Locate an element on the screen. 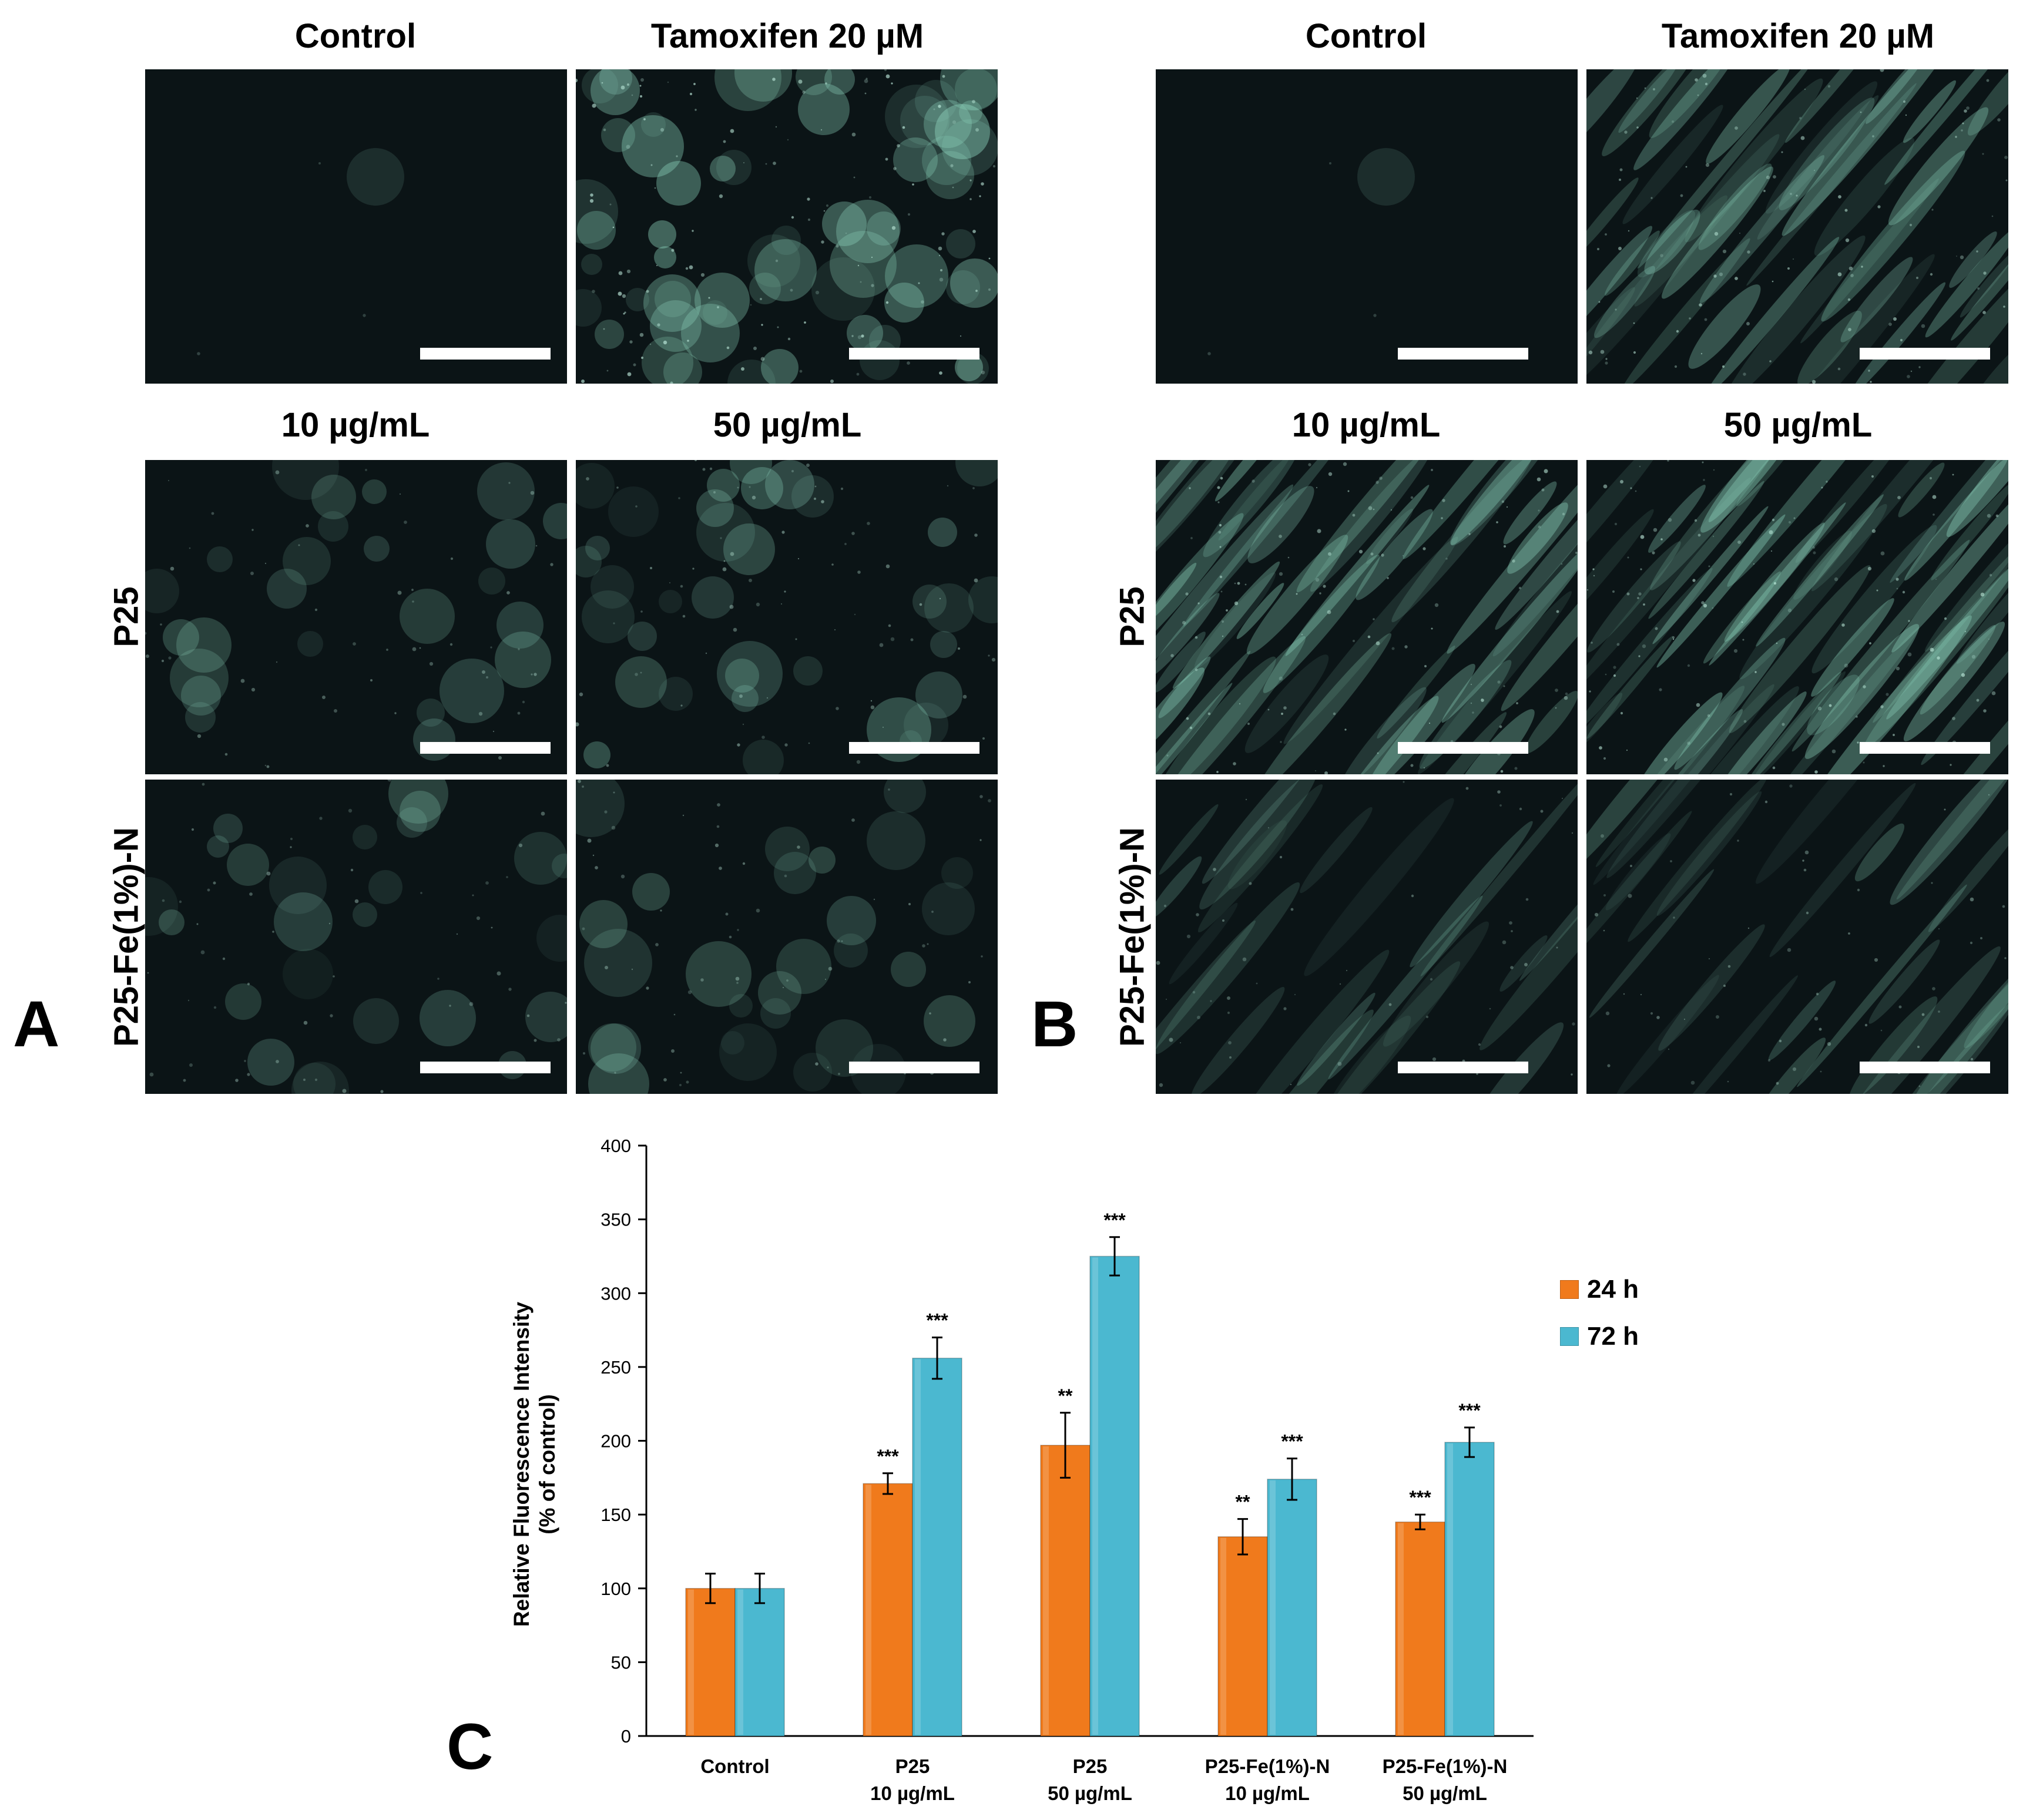 The width and height of the screenshot is (2023, 1820). panel-a-micrograph-control is located at coordinates (356, 226).